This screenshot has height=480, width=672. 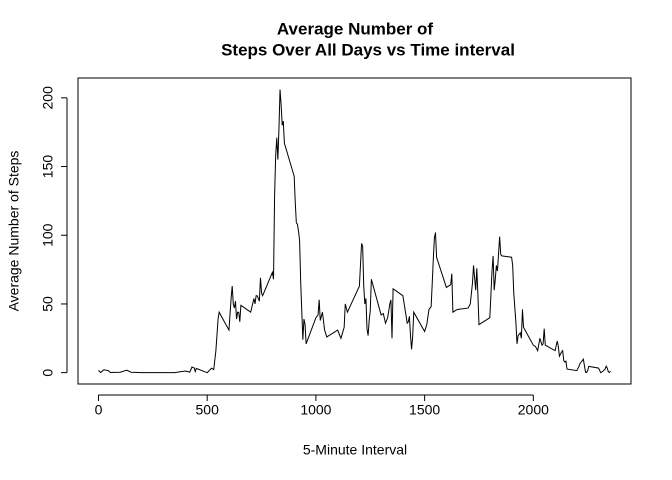 What do you see at coordinates (315, 410) in the screenshot?
I see `x-tick-label: 1000` at bounding box center [315, 410].